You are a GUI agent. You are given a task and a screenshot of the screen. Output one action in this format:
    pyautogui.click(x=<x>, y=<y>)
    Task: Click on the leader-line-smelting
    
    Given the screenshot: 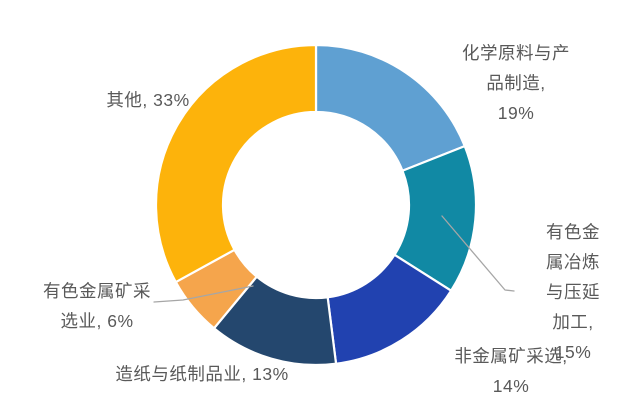 What is the action you would take?
    pyautogui.click(x=478, y=253)
    